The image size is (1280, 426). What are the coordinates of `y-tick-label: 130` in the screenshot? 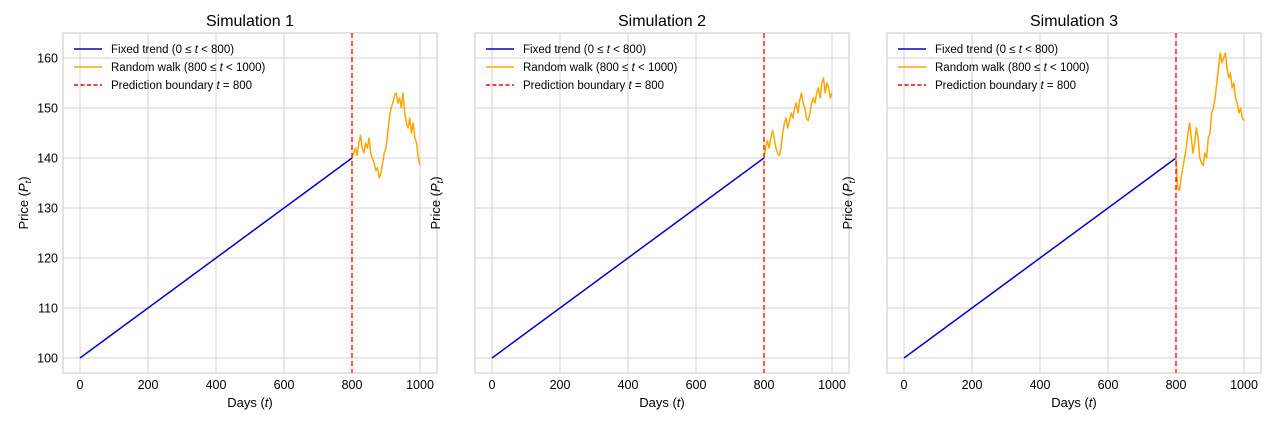 It's located at (47, 209).